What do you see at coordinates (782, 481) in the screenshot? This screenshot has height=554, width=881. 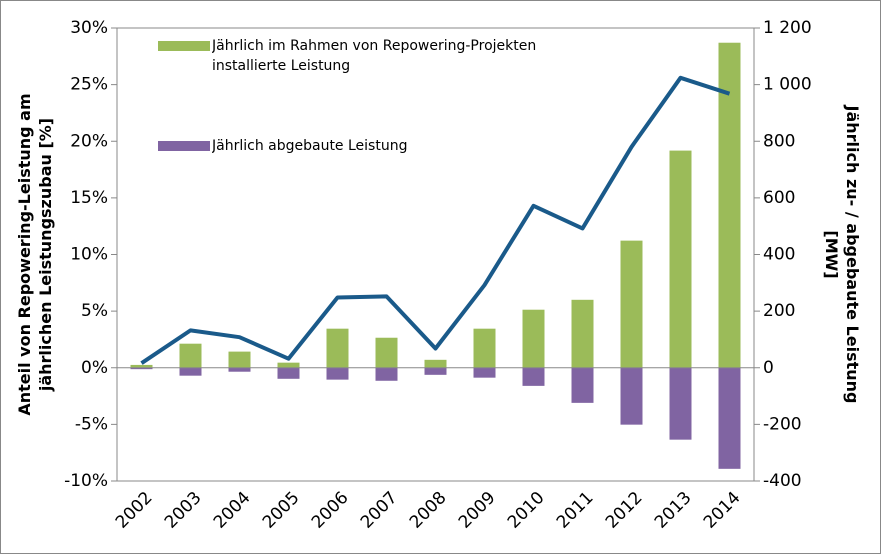 I see `y2-tick-label: -400` at bounding box center [782, 481].